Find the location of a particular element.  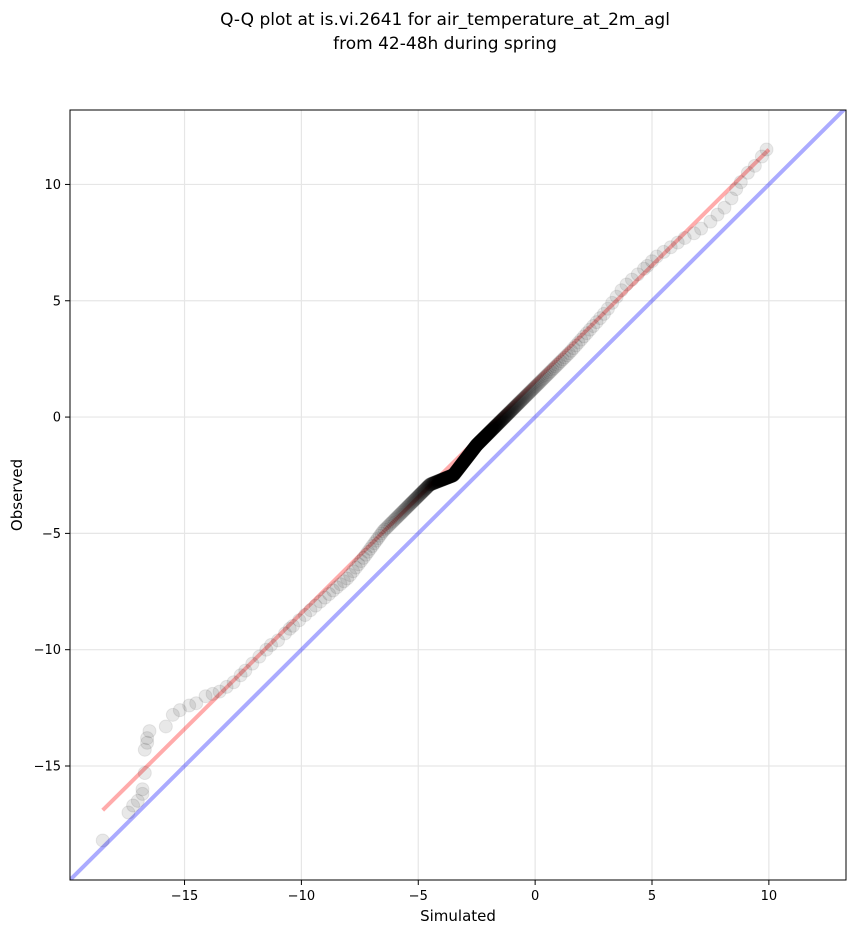

x-axis-label: Simulated is located at coordinates (458, 916).